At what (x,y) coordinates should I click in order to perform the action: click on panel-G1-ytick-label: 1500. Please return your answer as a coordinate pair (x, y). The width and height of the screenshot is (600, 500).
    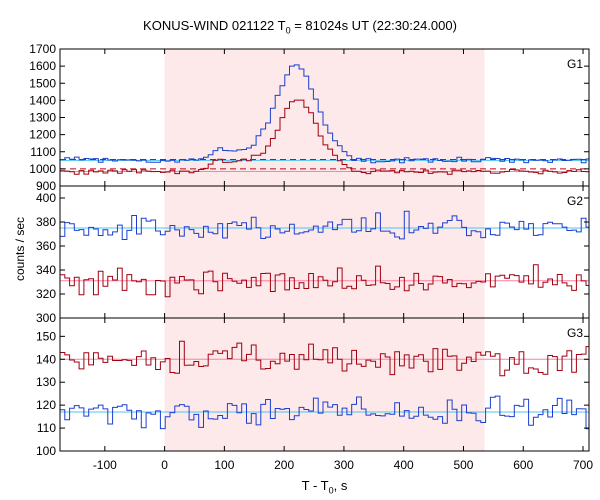
    Looking at the image, I should click on (42, 83).